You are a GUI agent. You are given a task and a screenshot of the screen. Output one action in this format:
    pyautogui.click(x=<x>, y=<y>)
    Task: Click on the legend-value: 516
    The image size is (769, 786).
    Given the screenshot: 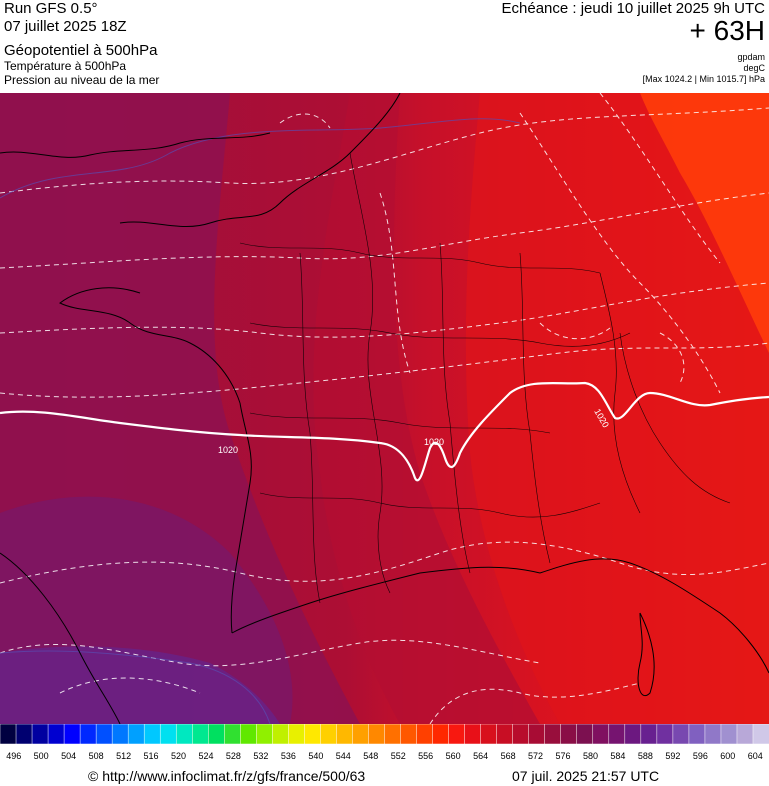 What is the action you would take?
    pyautogui.click(x=151, y=756)
    